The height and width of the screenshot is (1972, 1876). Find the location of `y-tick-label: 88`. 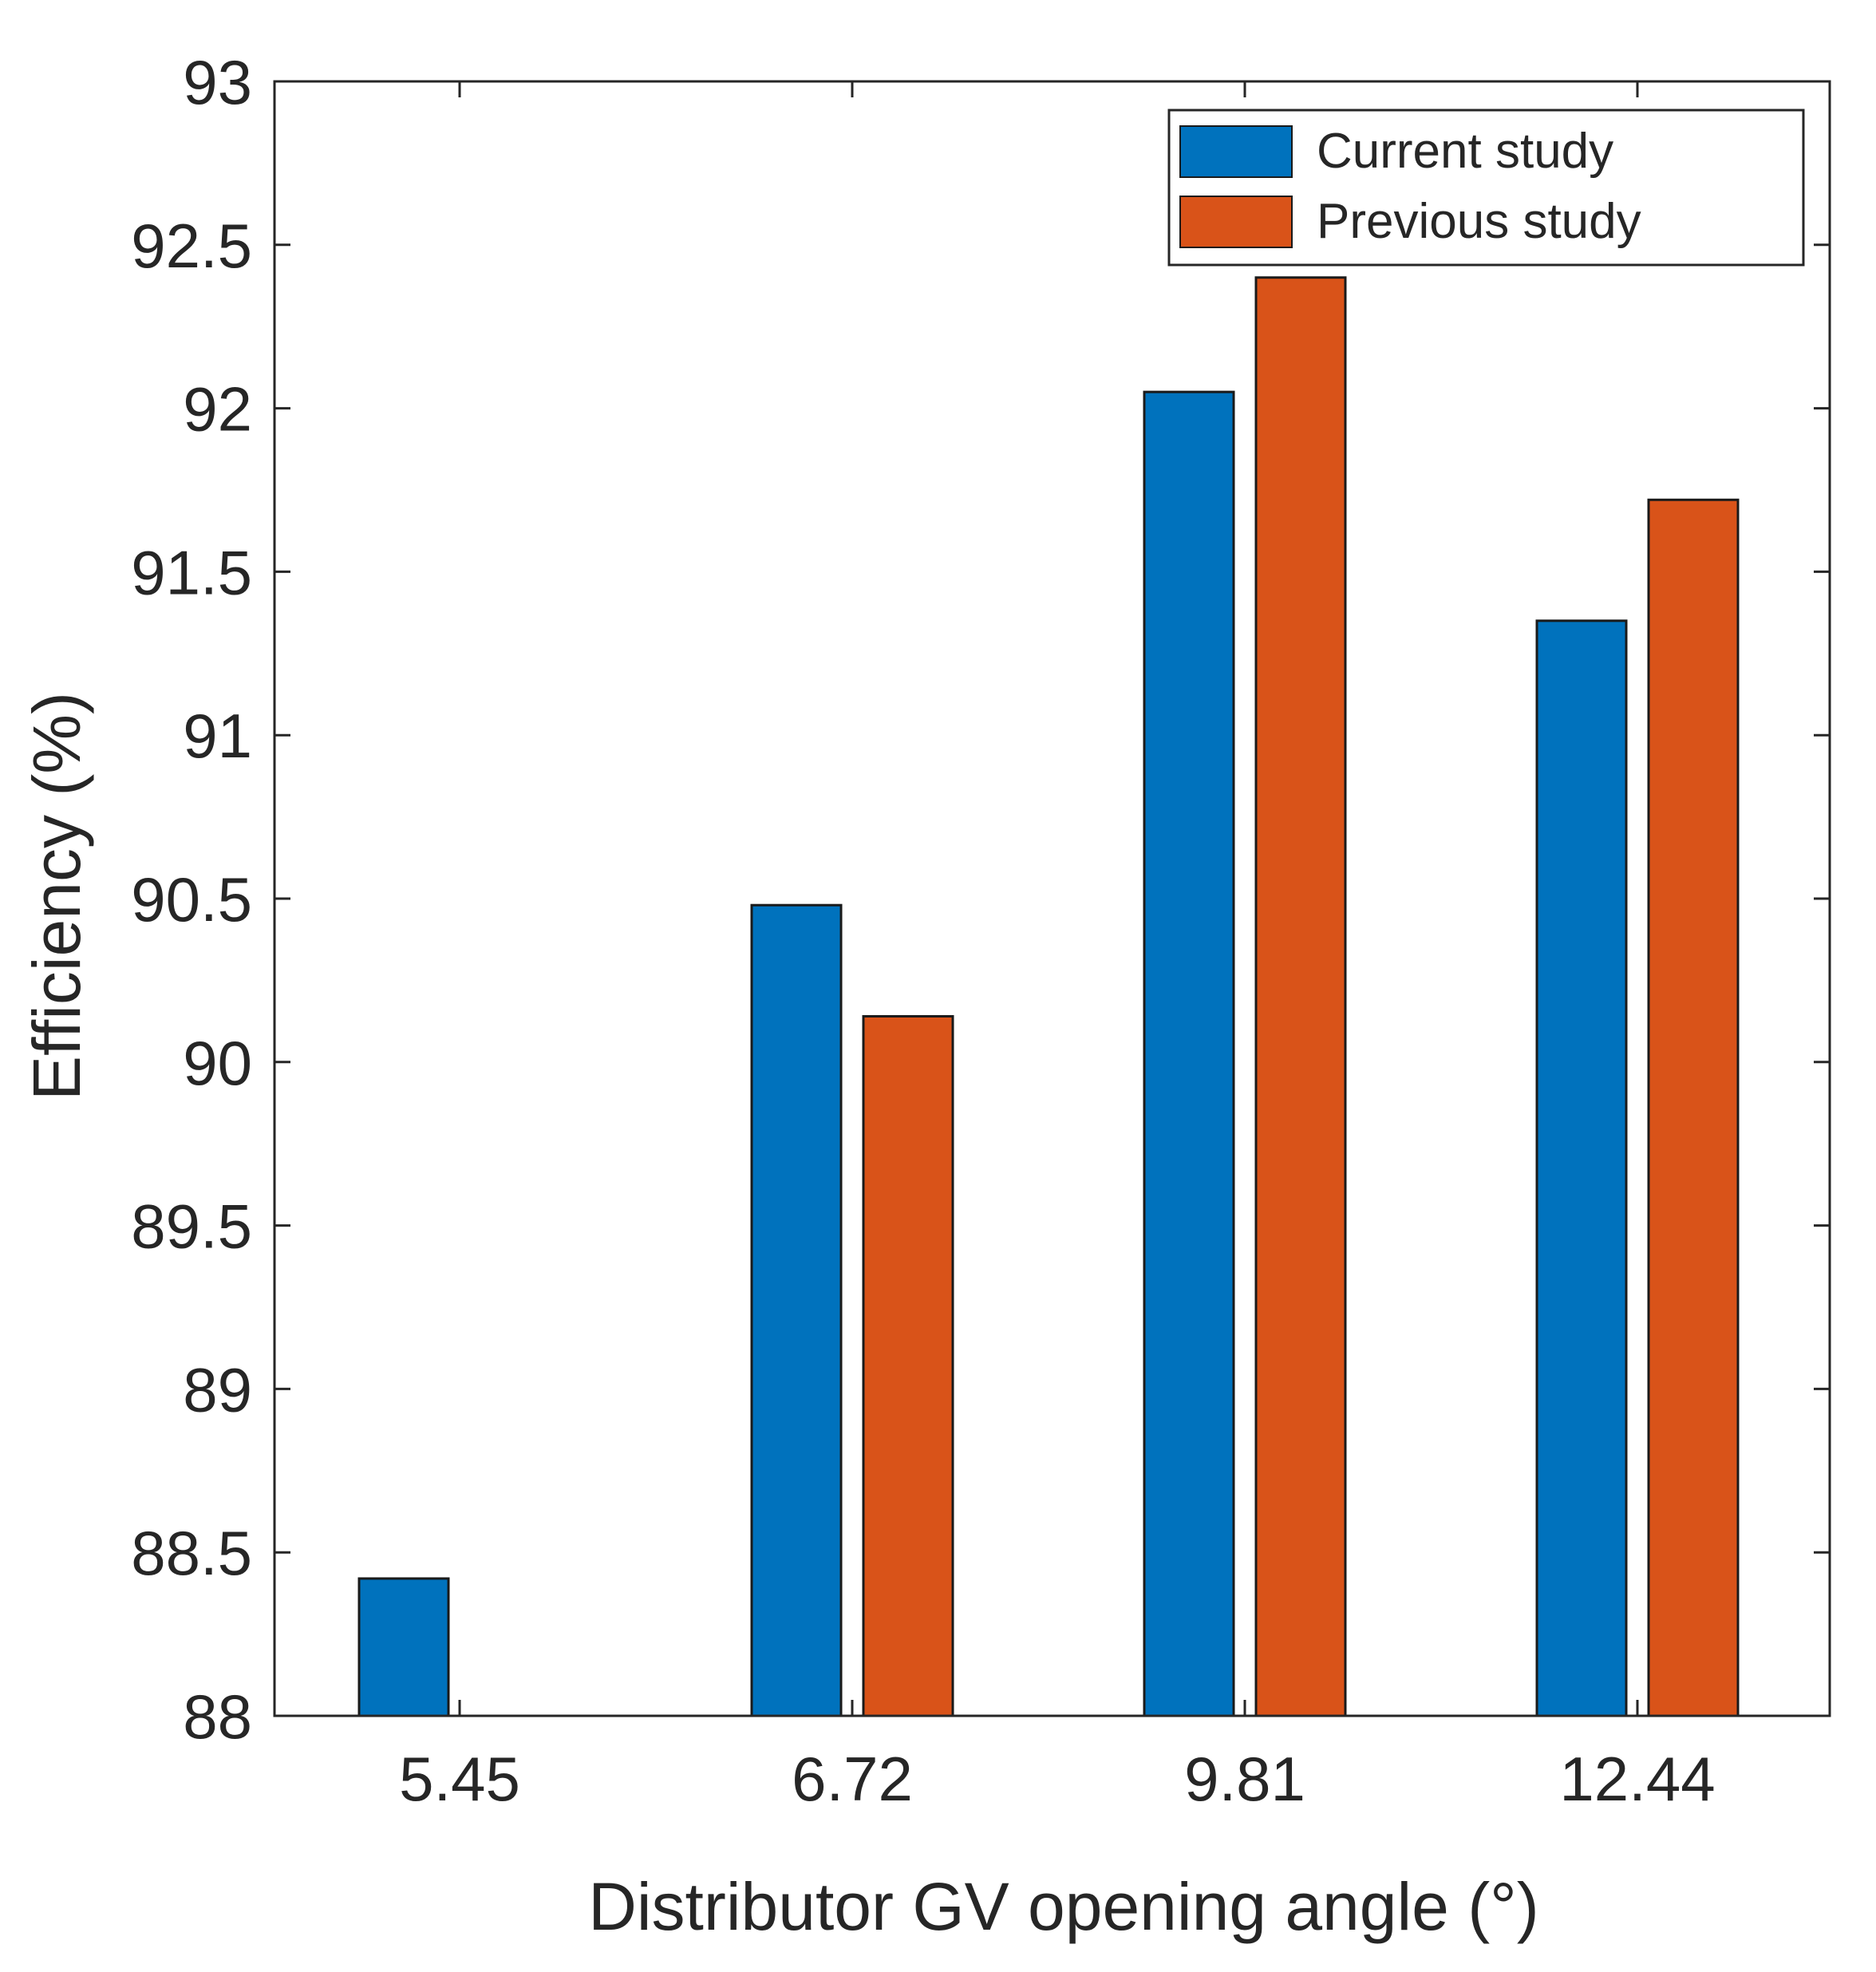

y-tick-label: 88 is located at coordinates (217, 1717).